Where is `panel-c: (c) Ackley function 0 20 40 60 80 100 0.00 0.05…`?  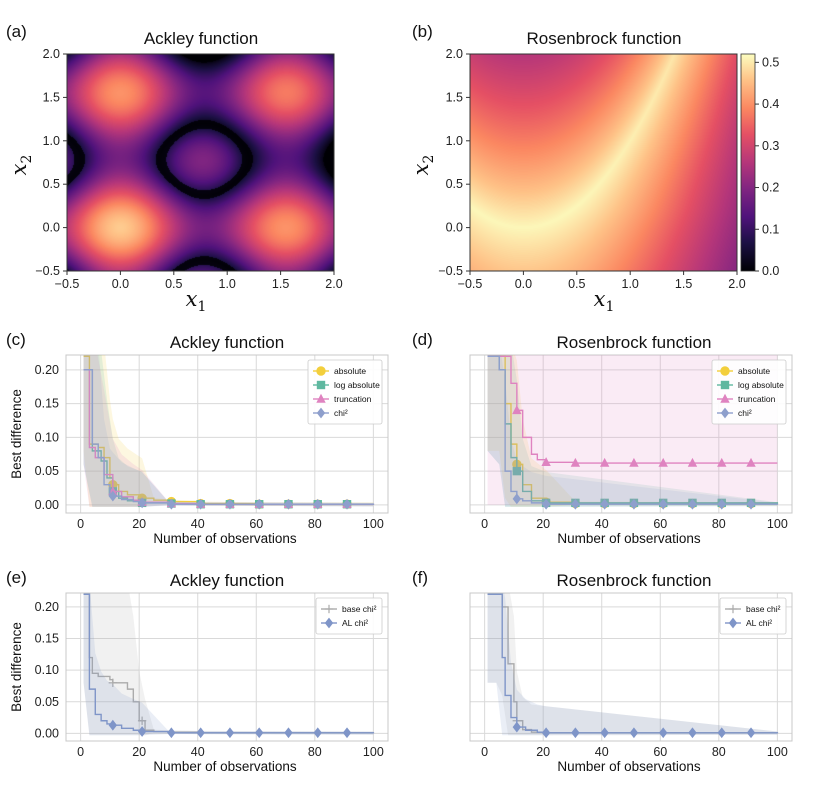
panel-c: (c) Ackley function 0 20 40 60 80 100 0.00 0.05… is located at coordinates (197, 438).